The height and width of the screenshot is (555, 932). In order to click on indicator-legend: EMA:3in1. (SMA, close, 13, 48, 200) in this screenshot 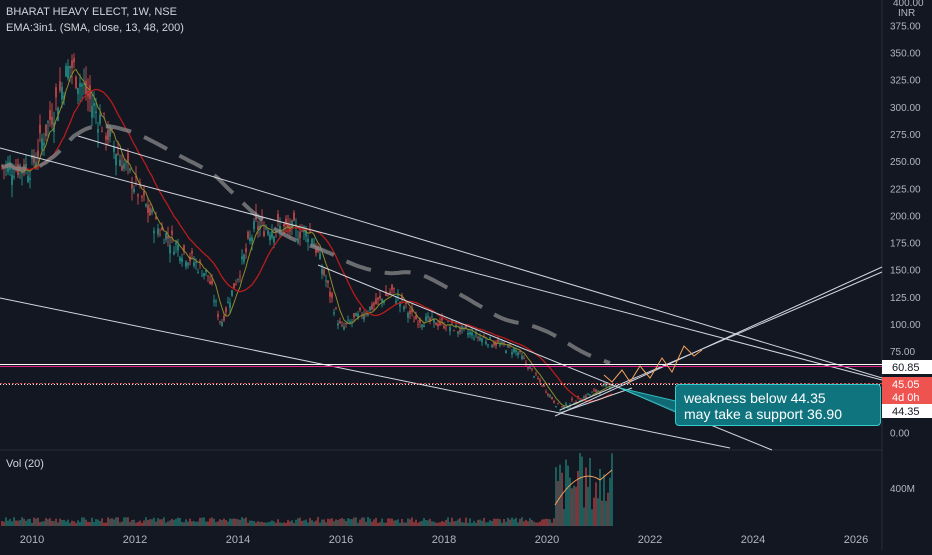, I will do `click(95, 28)`.